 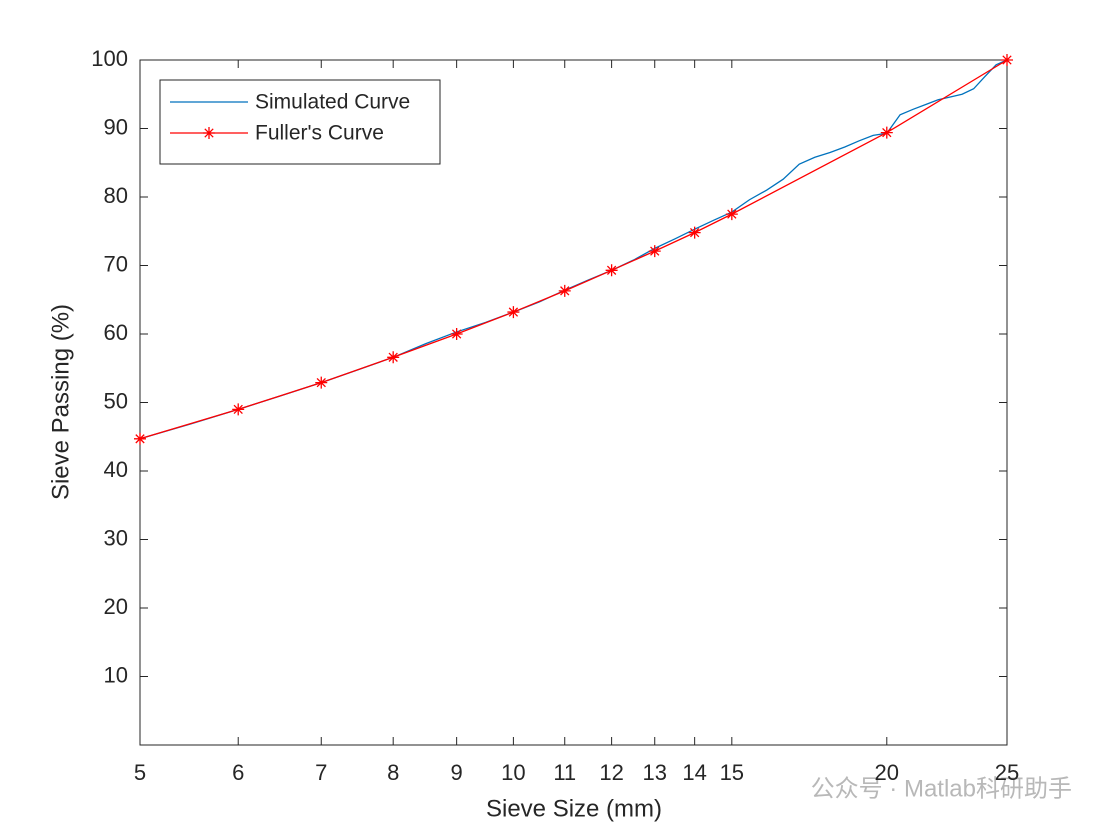 I want to click on x-tick-label: 8, so click(x=393, y=772).